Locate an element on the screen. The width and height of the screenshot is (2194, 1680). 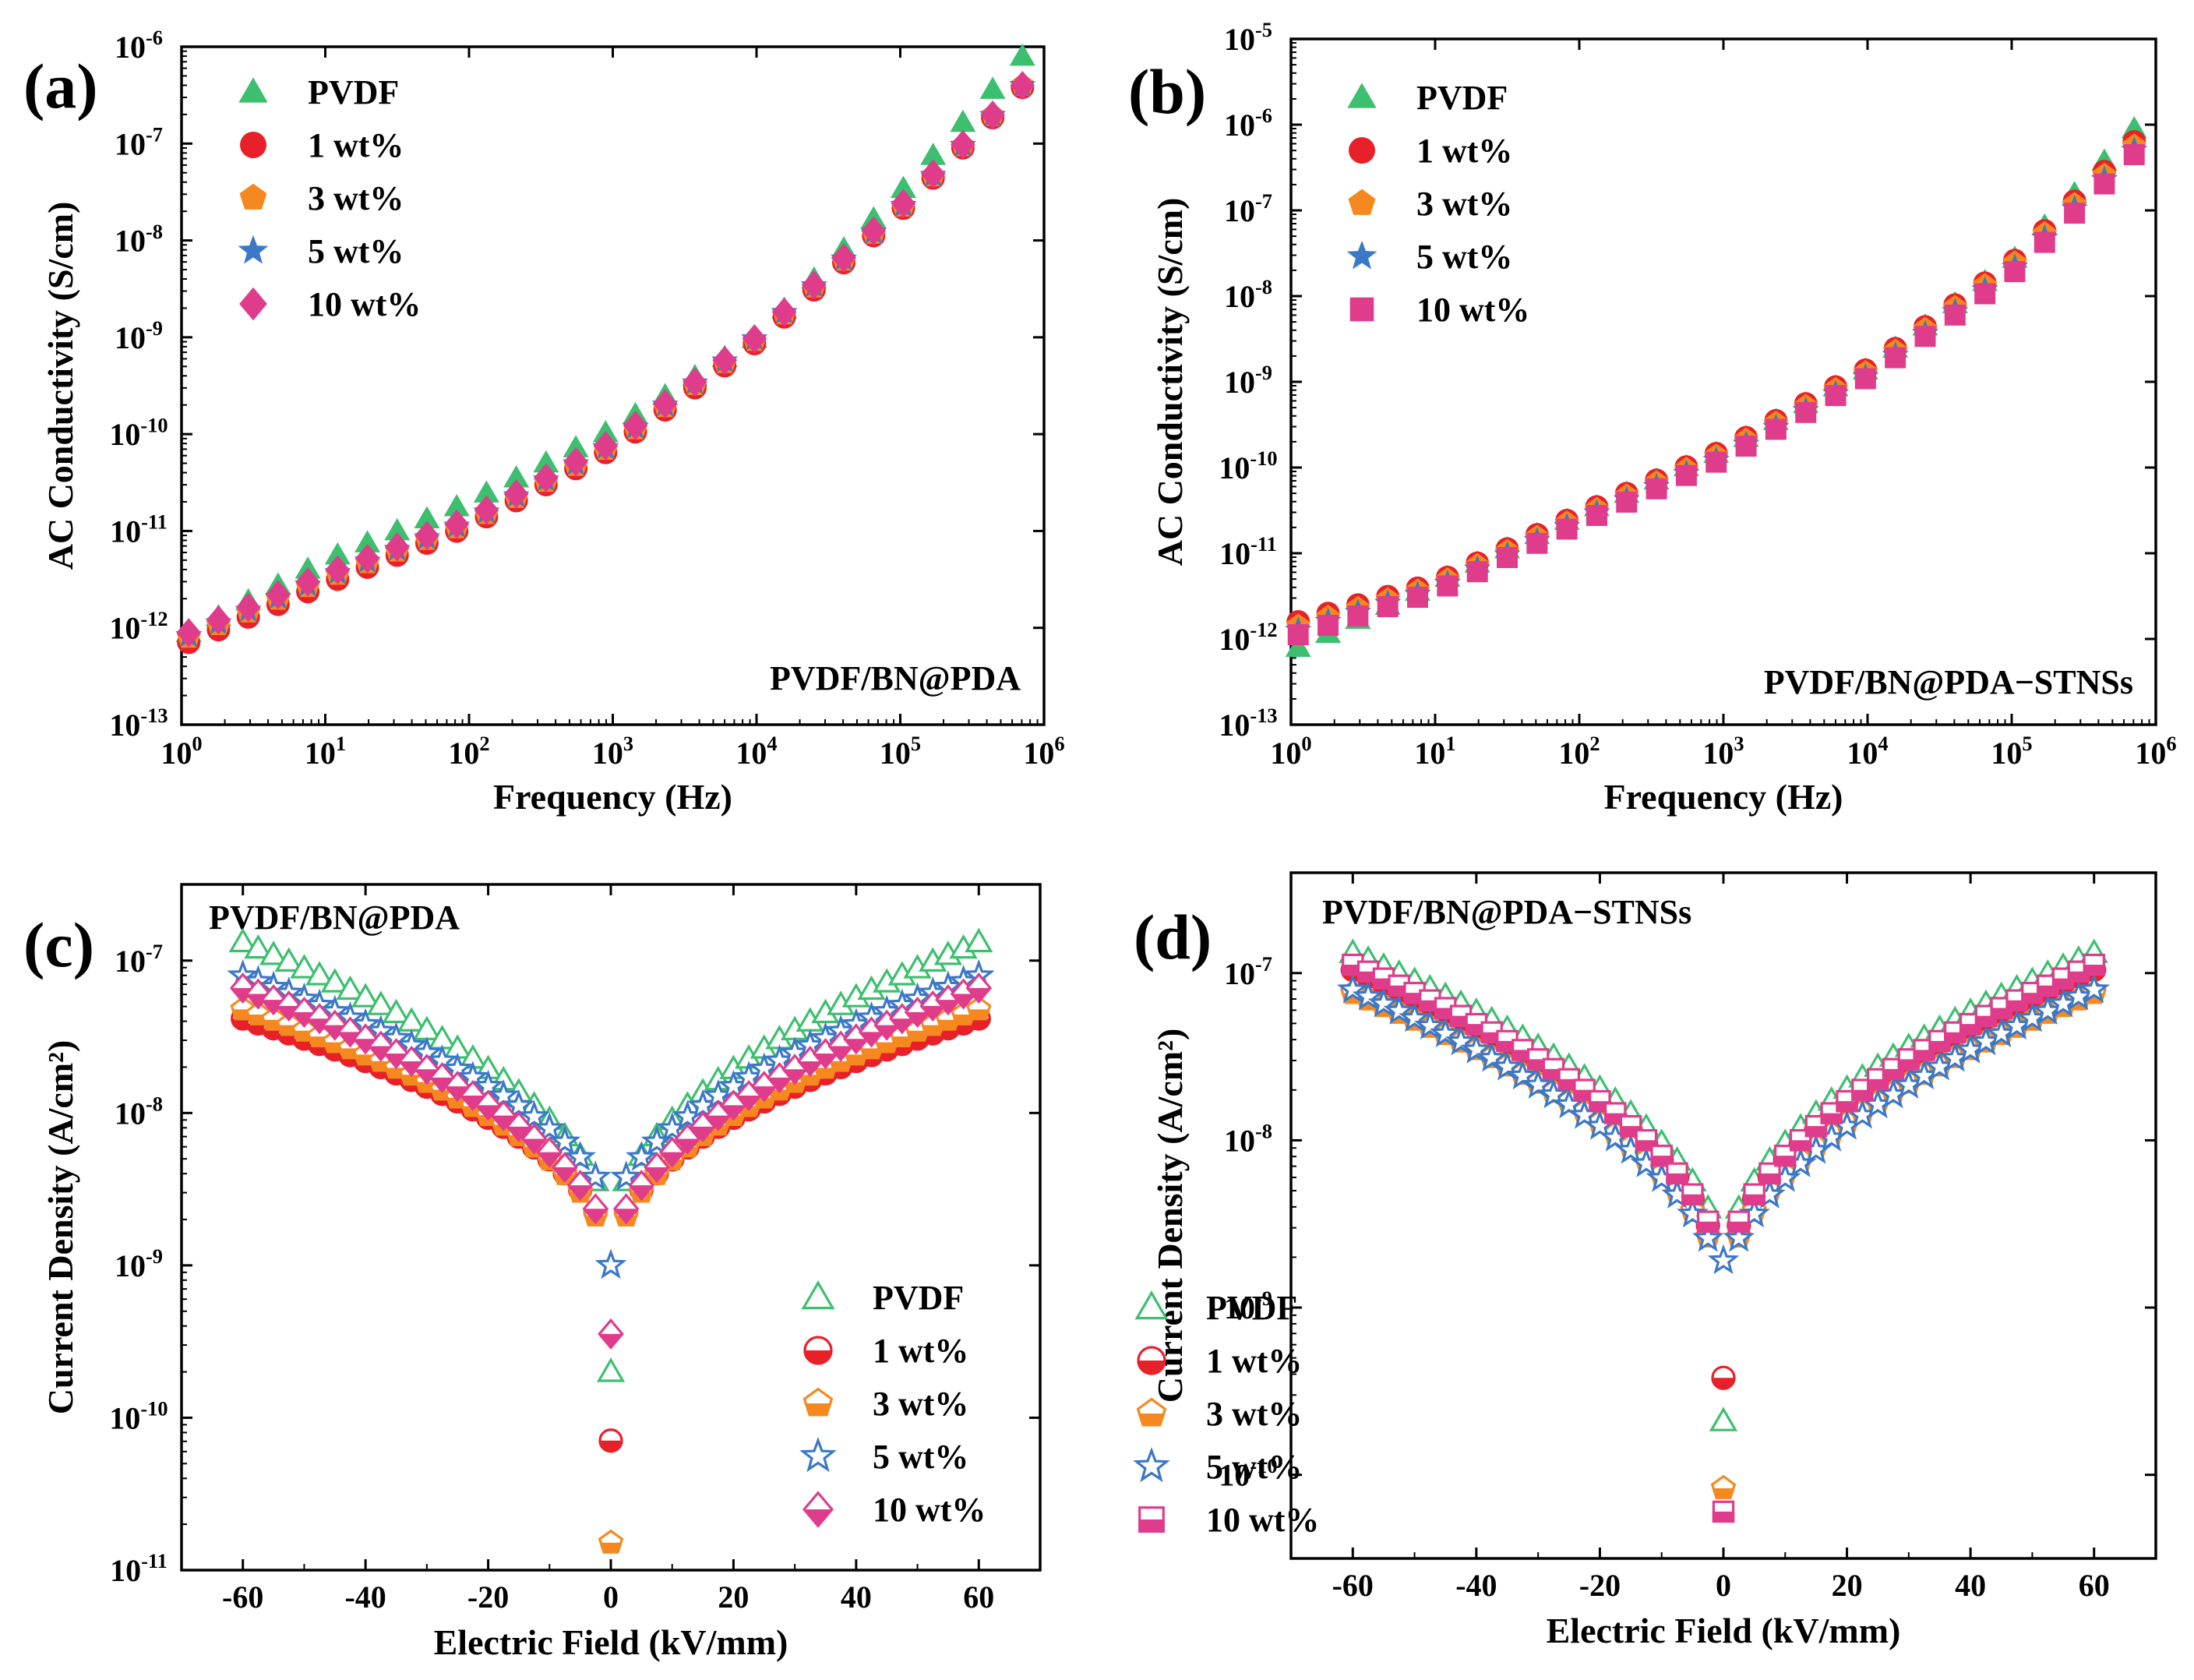
y-tick-label: 10⁻⁹ is located at coordinates (1248, 381).